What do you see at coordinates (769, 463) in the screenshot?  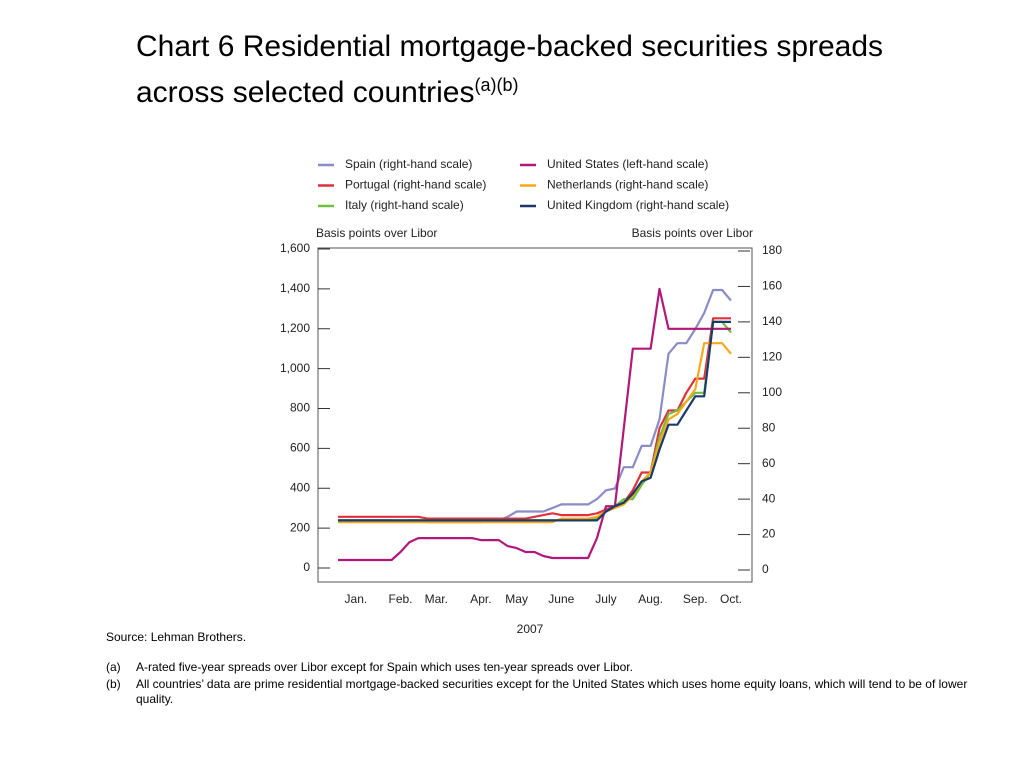 I see `y2-tick-label: 60` at bounding box center [769, 463].